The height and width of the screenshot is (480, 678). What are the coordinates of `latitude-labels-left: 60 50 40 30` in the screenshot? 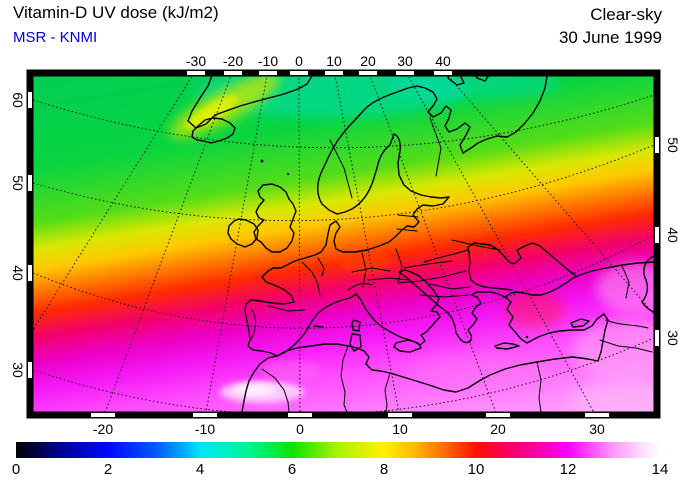 It's located at (18, 235).